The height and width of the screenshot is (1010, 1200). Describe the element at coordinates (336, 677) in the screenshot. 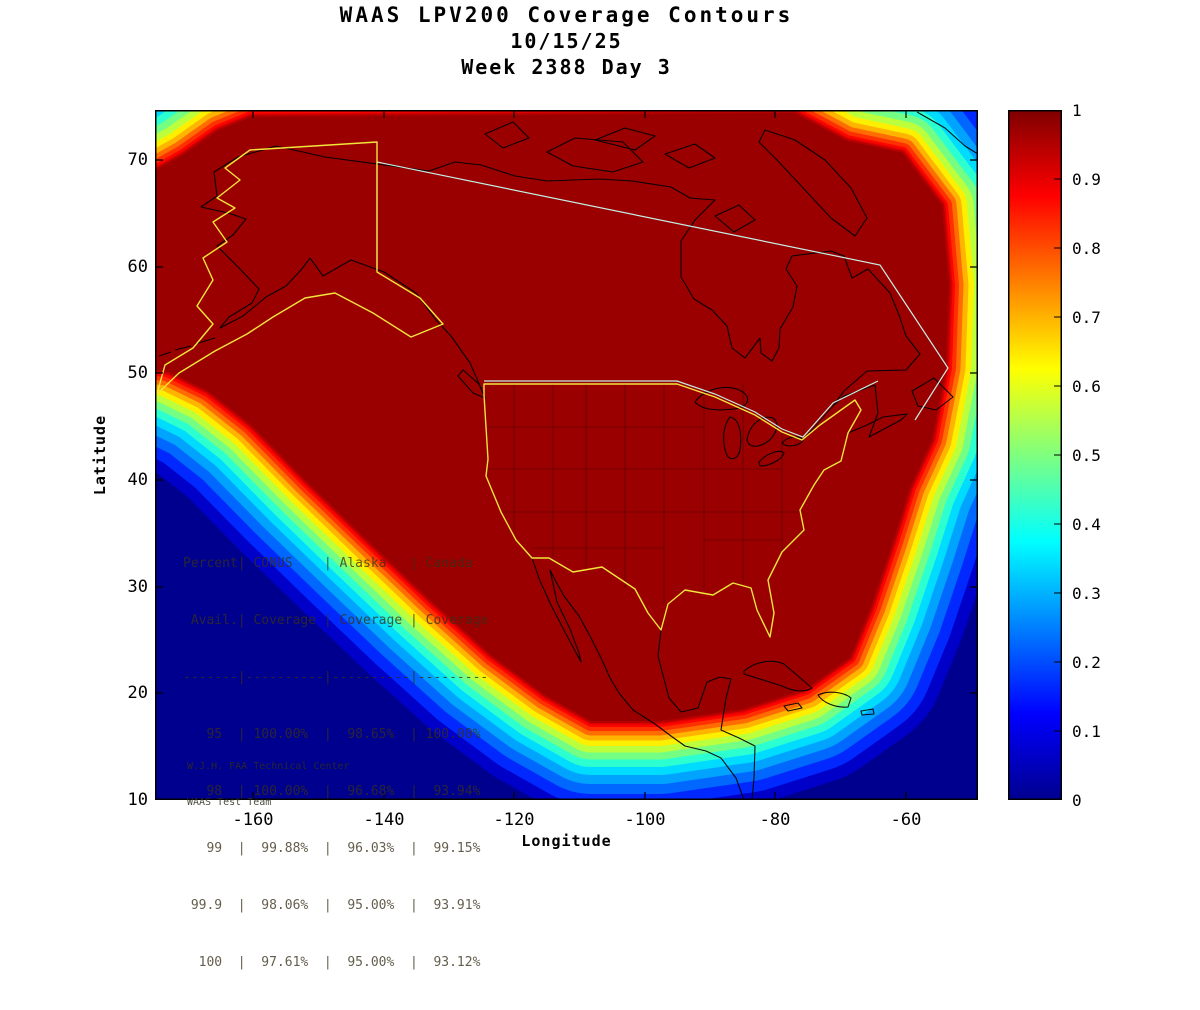

I see `table-row: -------|----------|----------|---------` at that location.